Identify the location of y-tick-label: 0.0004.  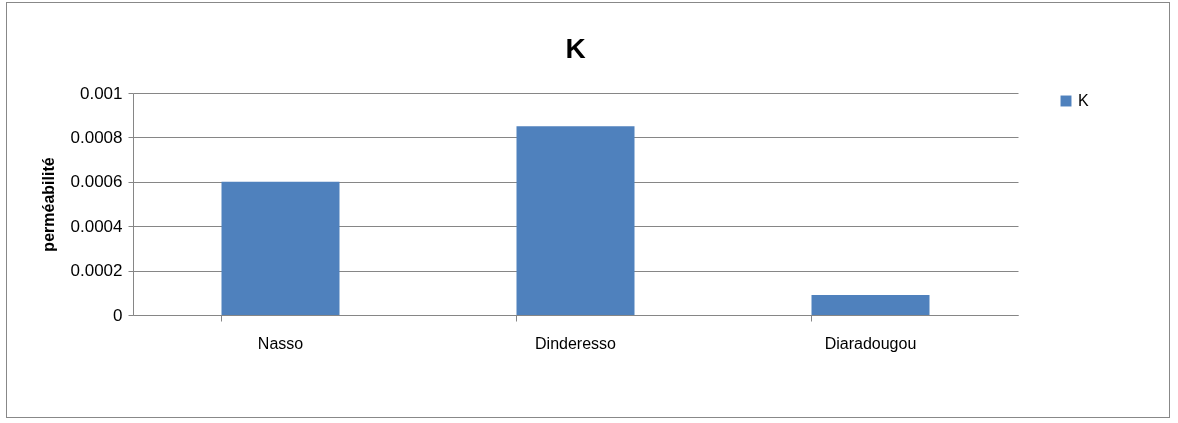
(96, 226).